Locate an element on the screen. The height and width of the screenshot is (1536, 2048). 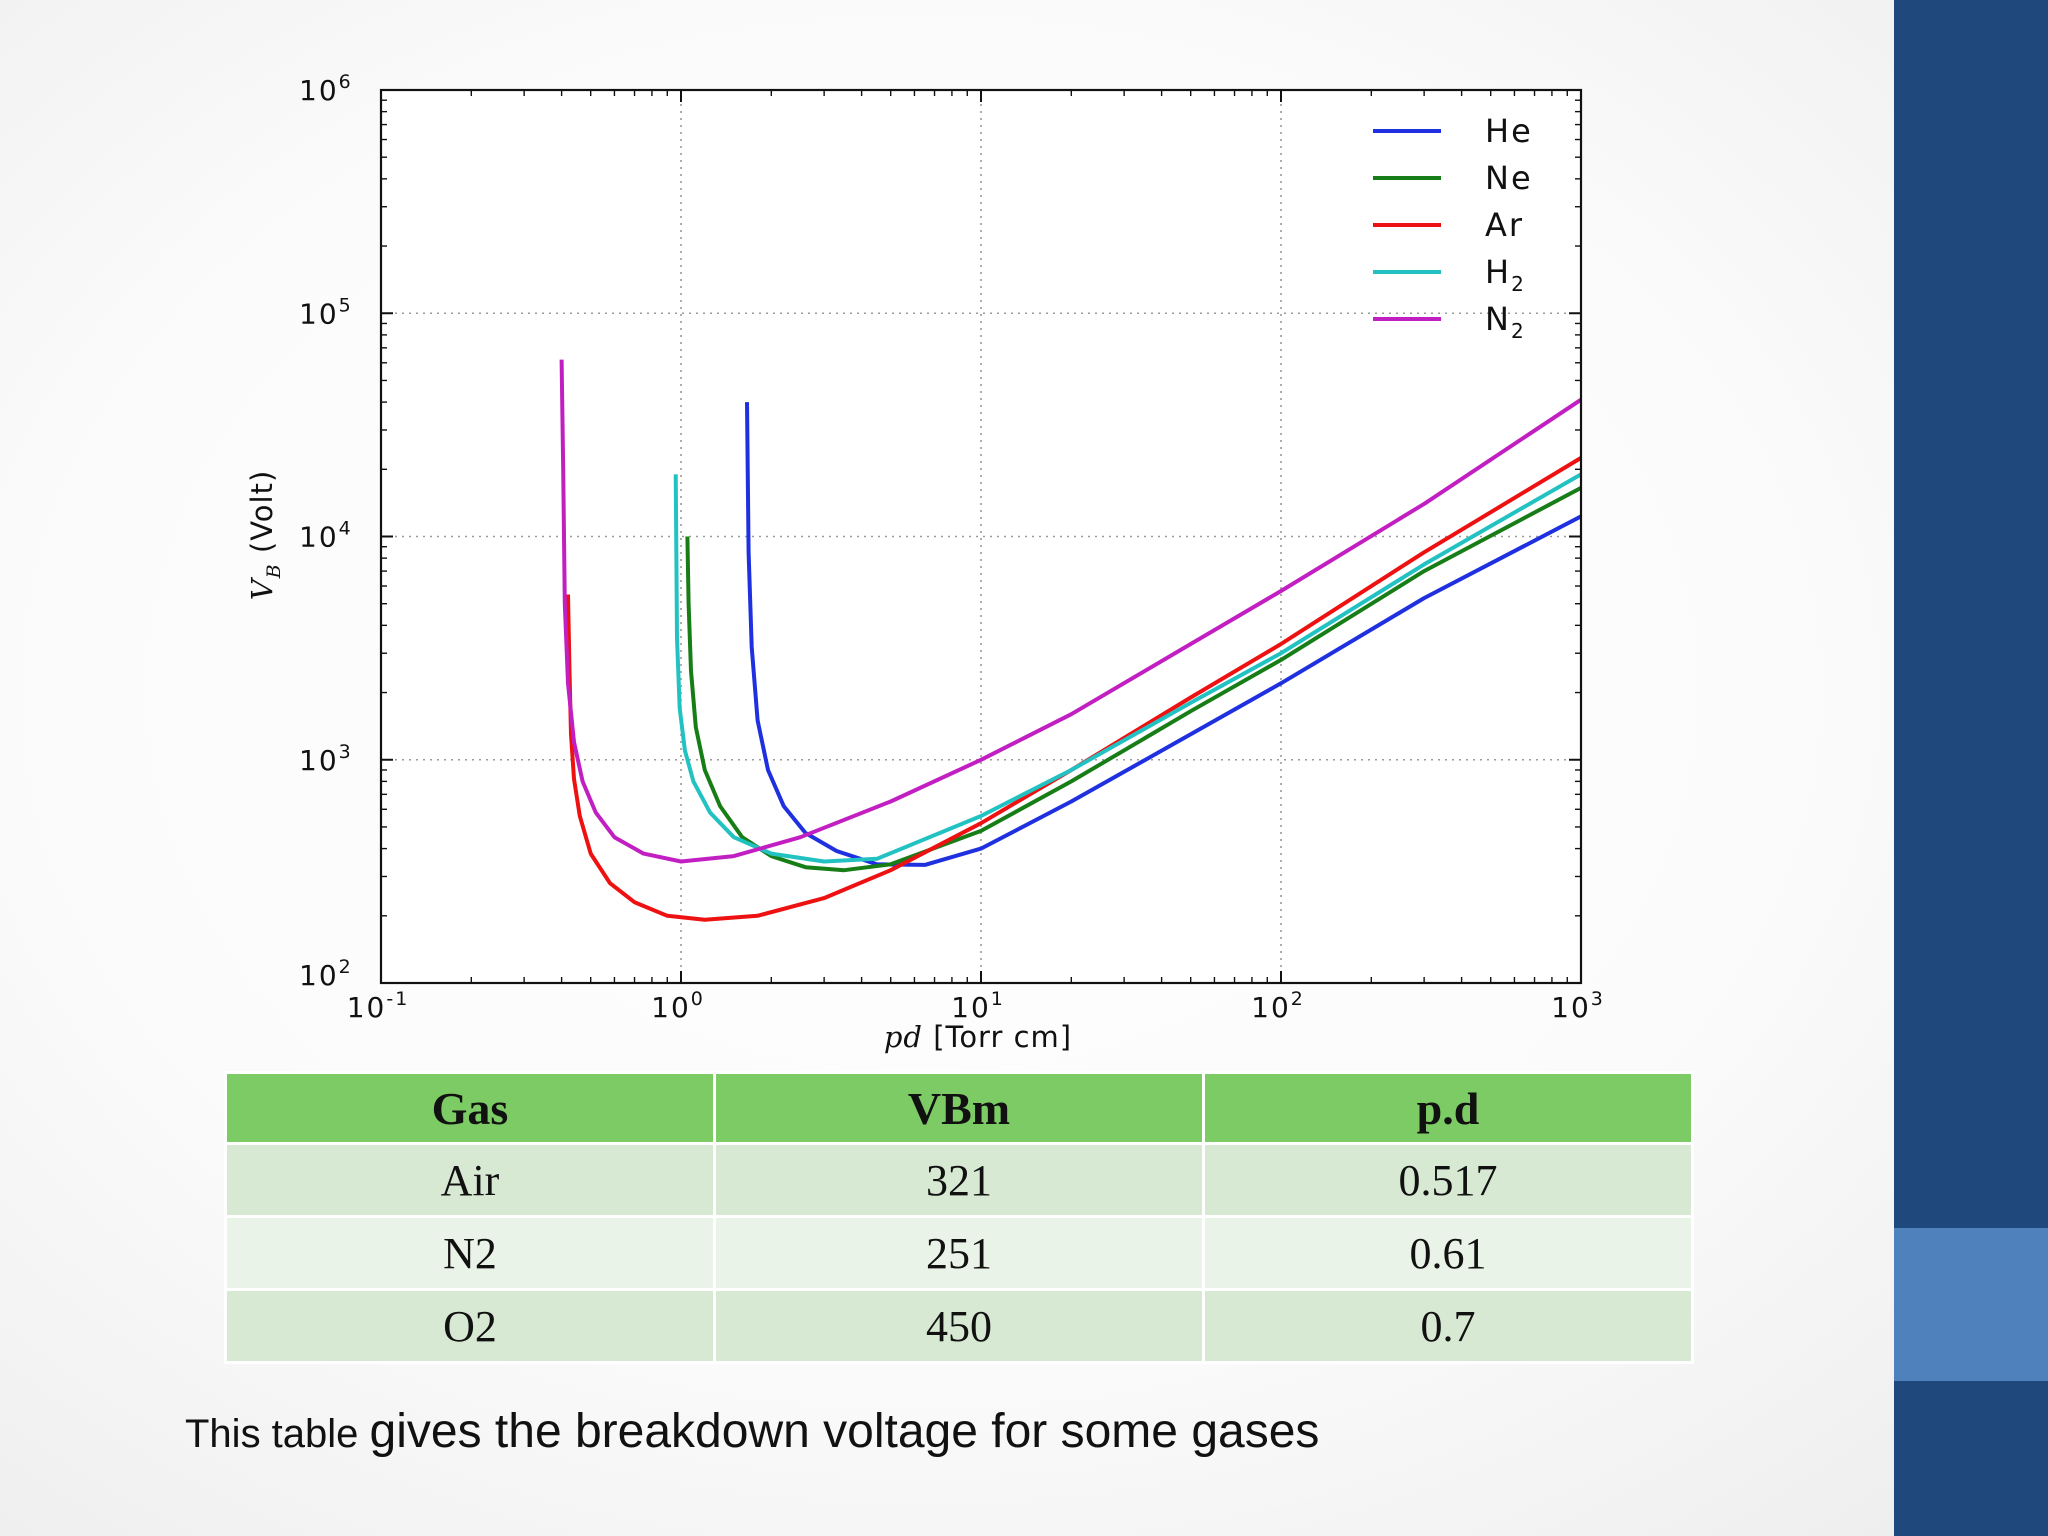
legend-label-he: He is located at coordinates (1509, 131).